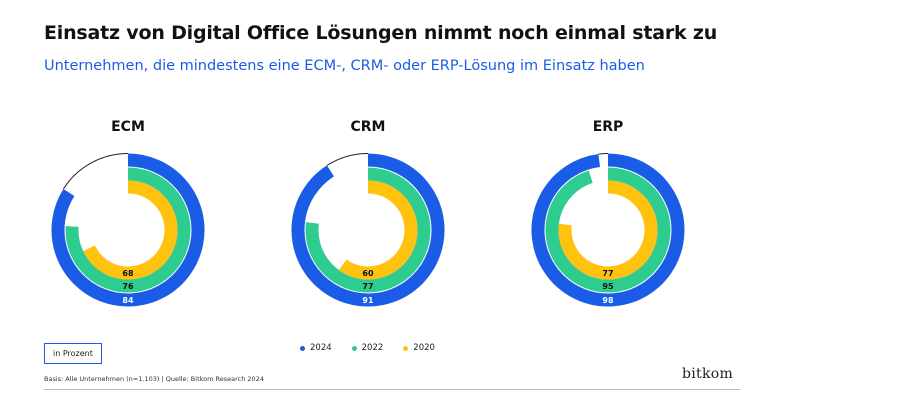 This screenshot has height=400, width=920. I want to click on legend-swatch-2024, so click(302, 348).